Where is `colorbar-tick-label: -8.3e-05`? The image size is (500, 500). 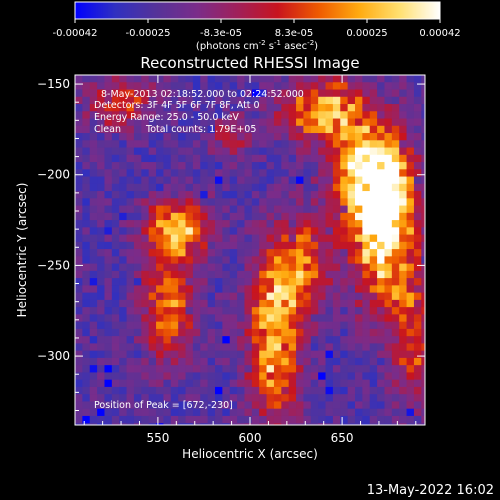
colorbar-tick-label: -8.3e-05 is located at coordinates (221, 33).